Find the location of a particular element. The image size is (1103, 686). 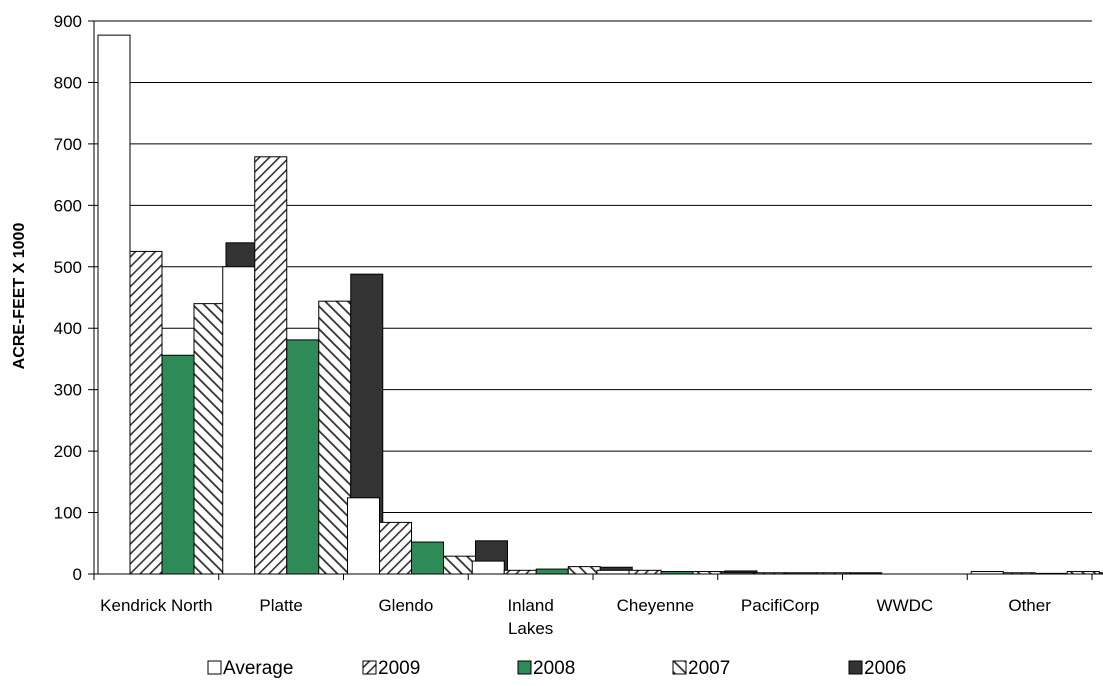

legend-swatch-2006 is located at coordinates (855, 667).